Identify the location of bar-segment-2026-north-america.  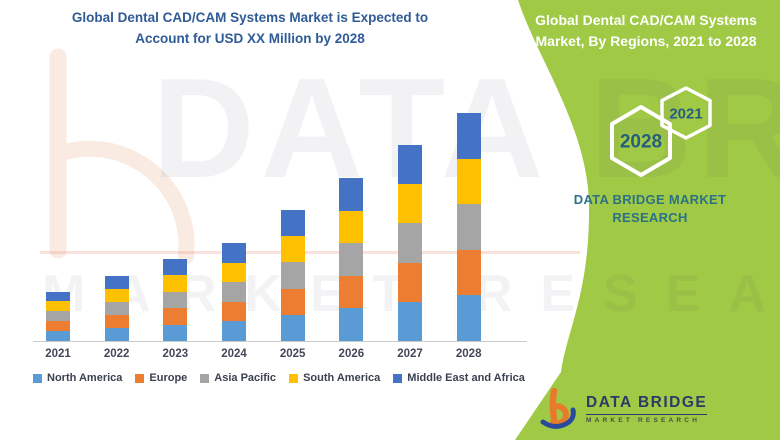
(351, 324).